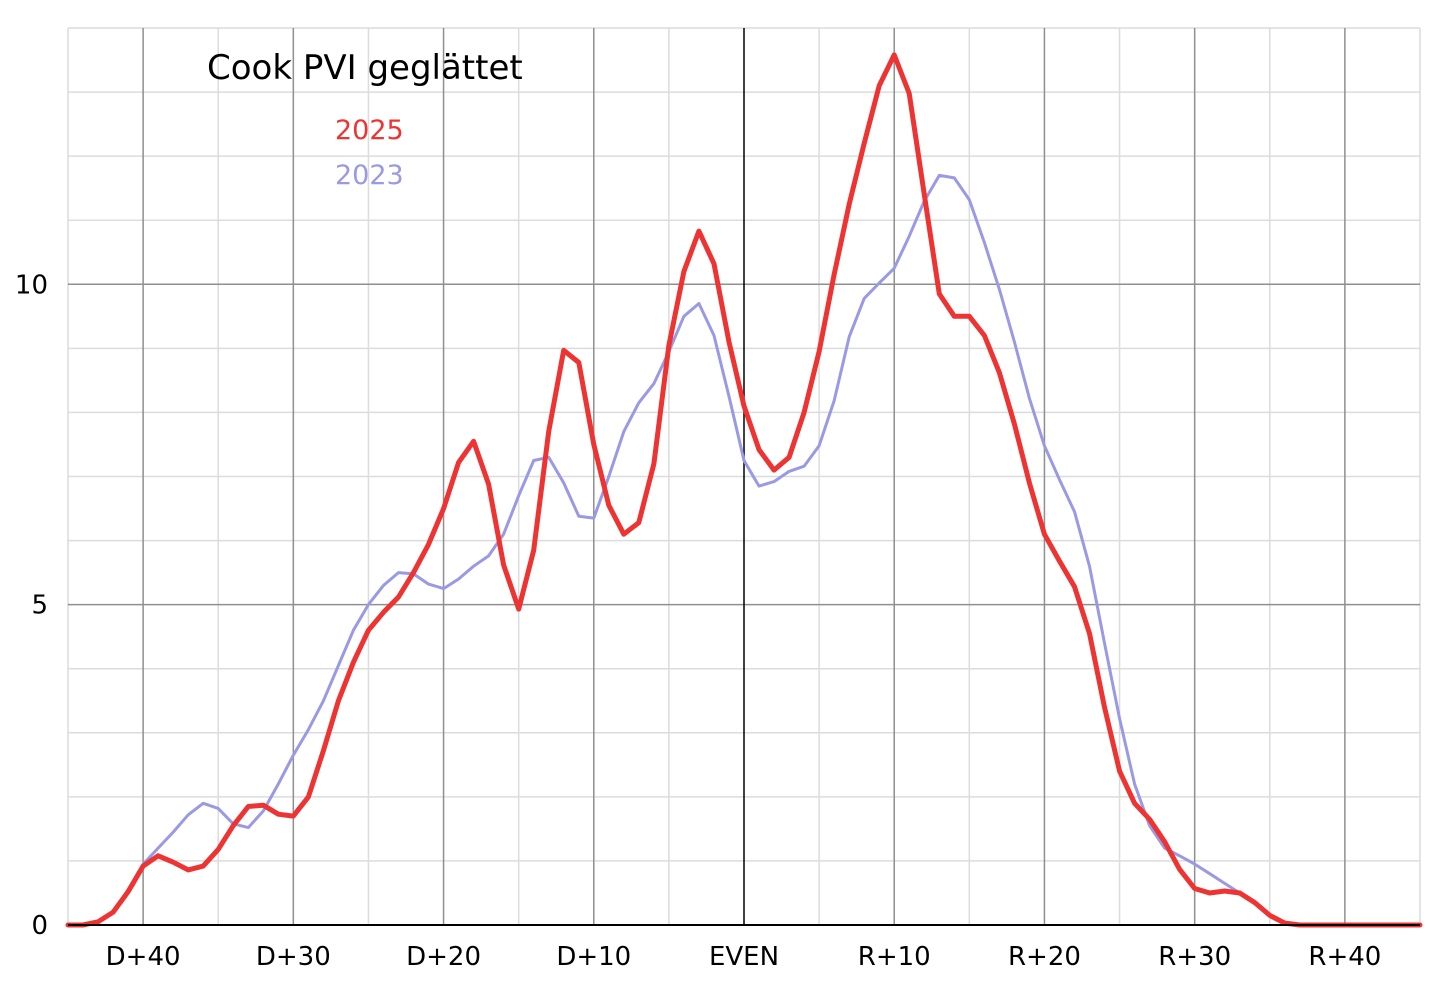 This screenshot has width=1448, height=986. I want to click on legend: 2025 2023, so click(369, 153).